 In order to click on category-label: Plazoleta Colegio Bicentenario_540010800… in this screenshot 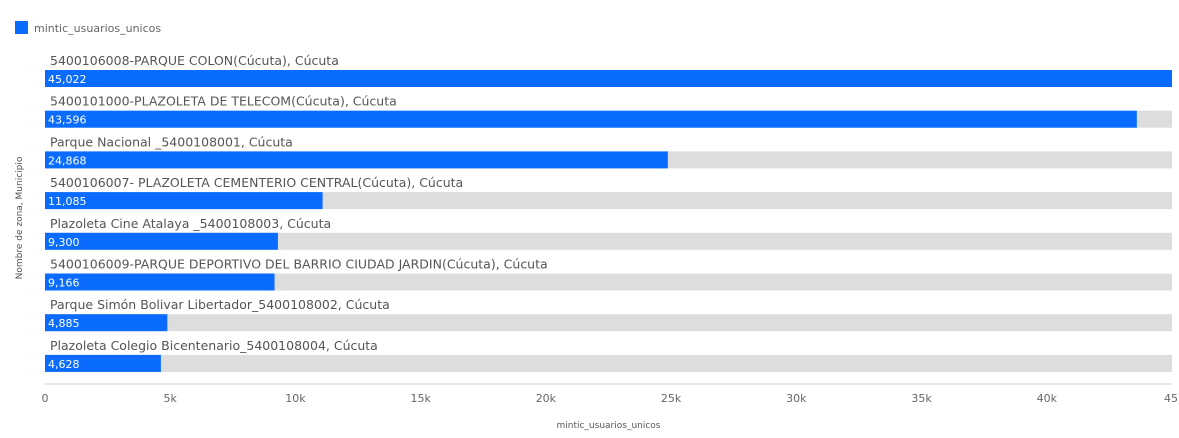, I will do `click(214, 345)`.